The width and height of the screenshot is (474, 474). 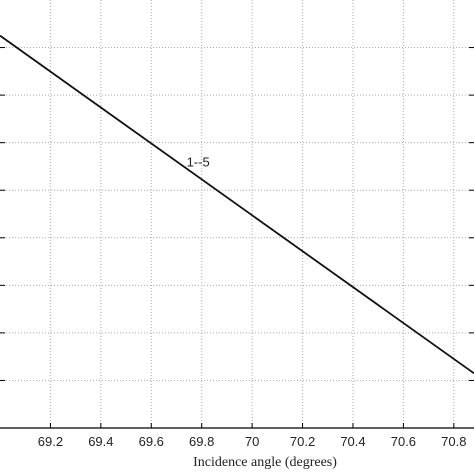 What do you see at coordinates (403, 441) in the screenshot?
I see `x-tick-label: 70.6` at bounding box center [403, 441].